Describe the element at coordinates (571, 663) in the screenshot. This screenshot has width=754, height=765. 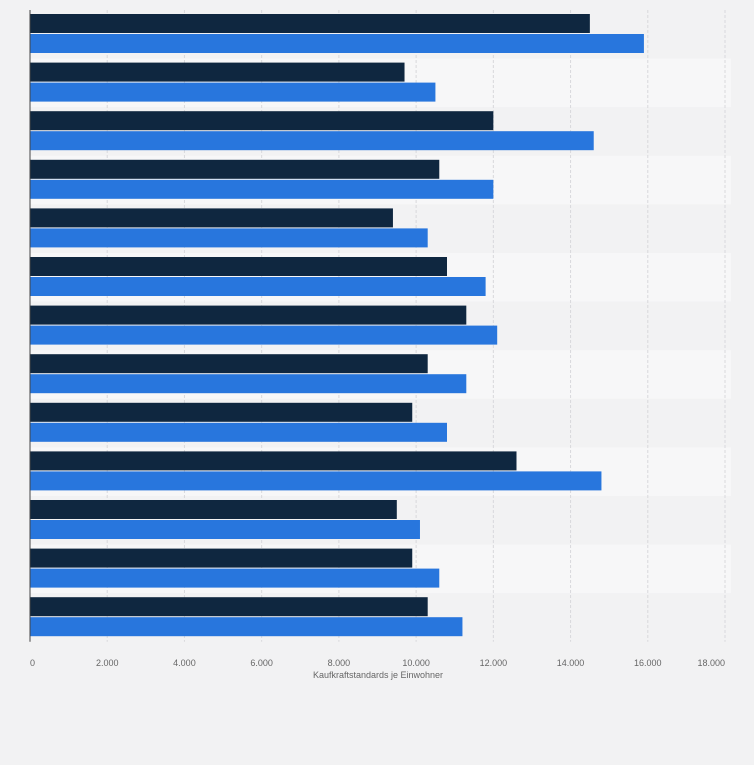
I see `x-tick-label: 14.000` at that location.